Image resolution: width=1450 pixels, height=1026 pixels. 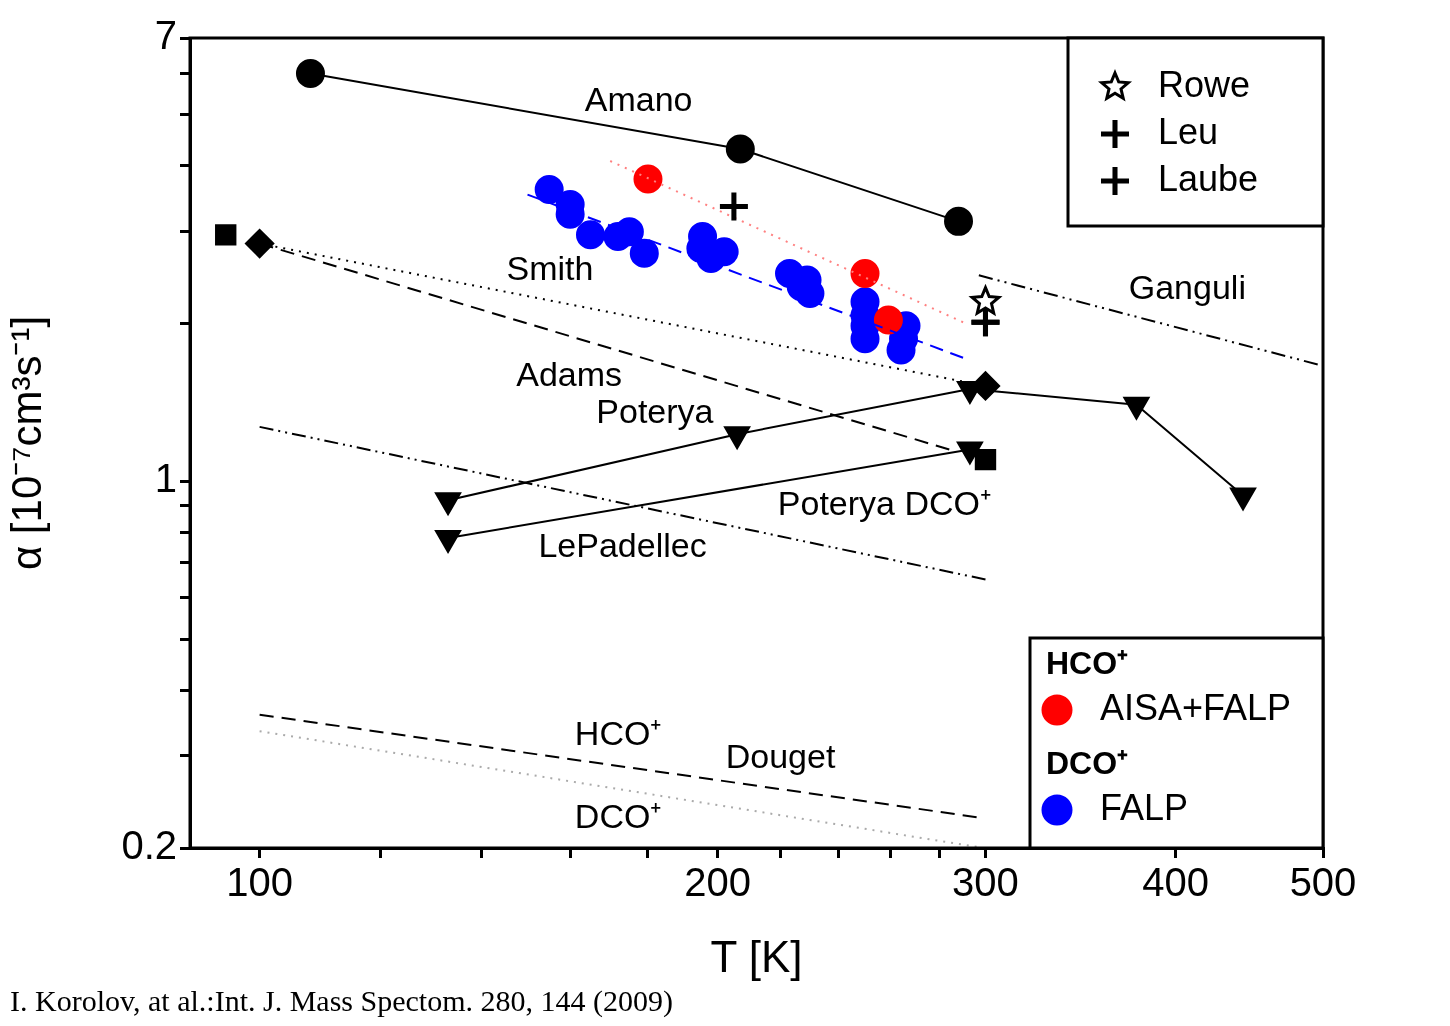 I want to click on x-tick-label: 500, so click(x=1323, y=882).